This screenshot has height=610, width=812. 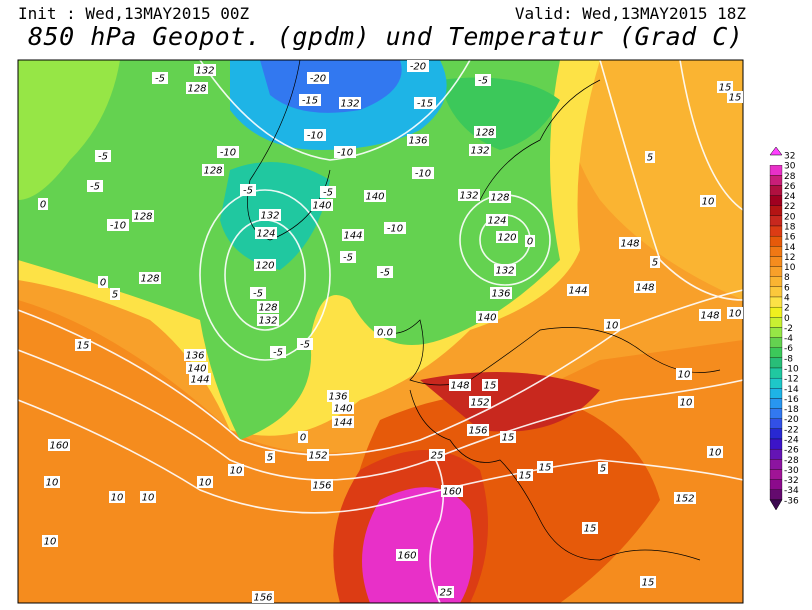 I want to click on contour-label: 10, so click(x=117, y=498).